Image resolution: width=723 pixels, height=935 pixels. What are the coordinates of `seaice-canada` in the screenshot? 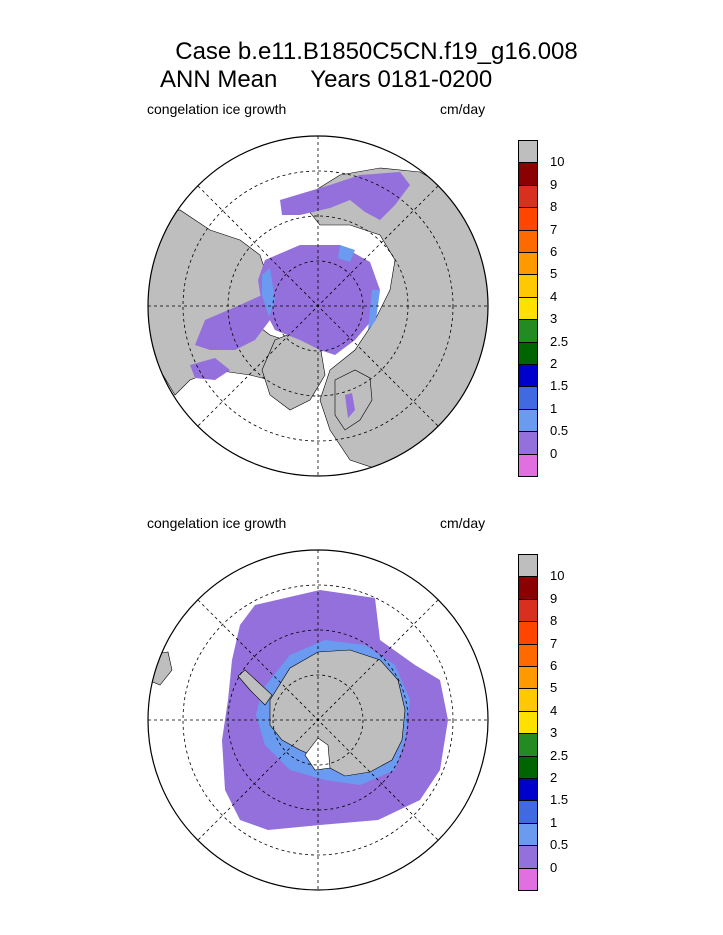 It's located at (232, 322).